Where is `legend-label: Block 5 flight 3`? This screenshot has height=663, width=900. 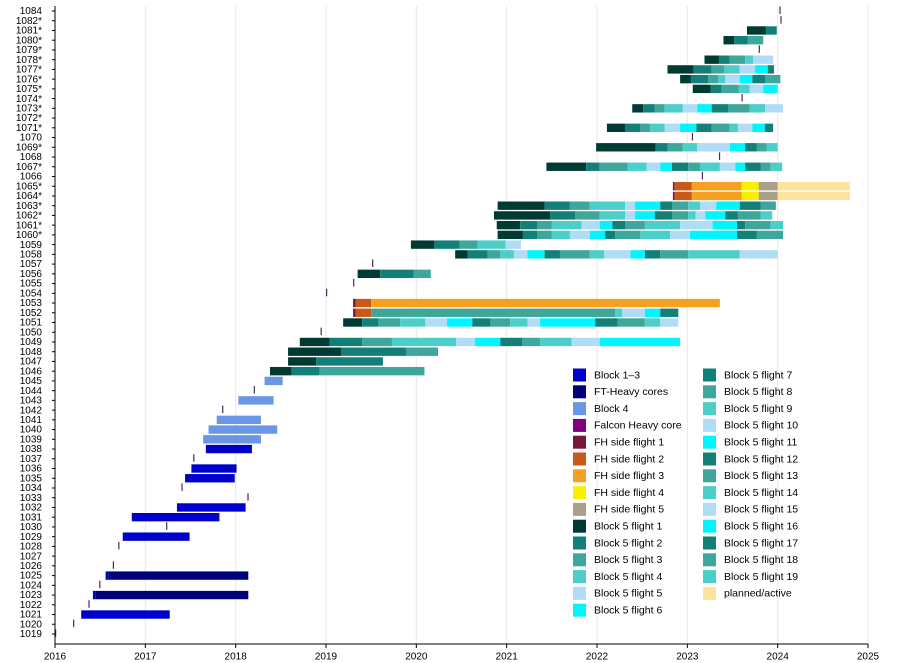
legend-label: Block 5 flight 3 is located at coordinates (628, 560).